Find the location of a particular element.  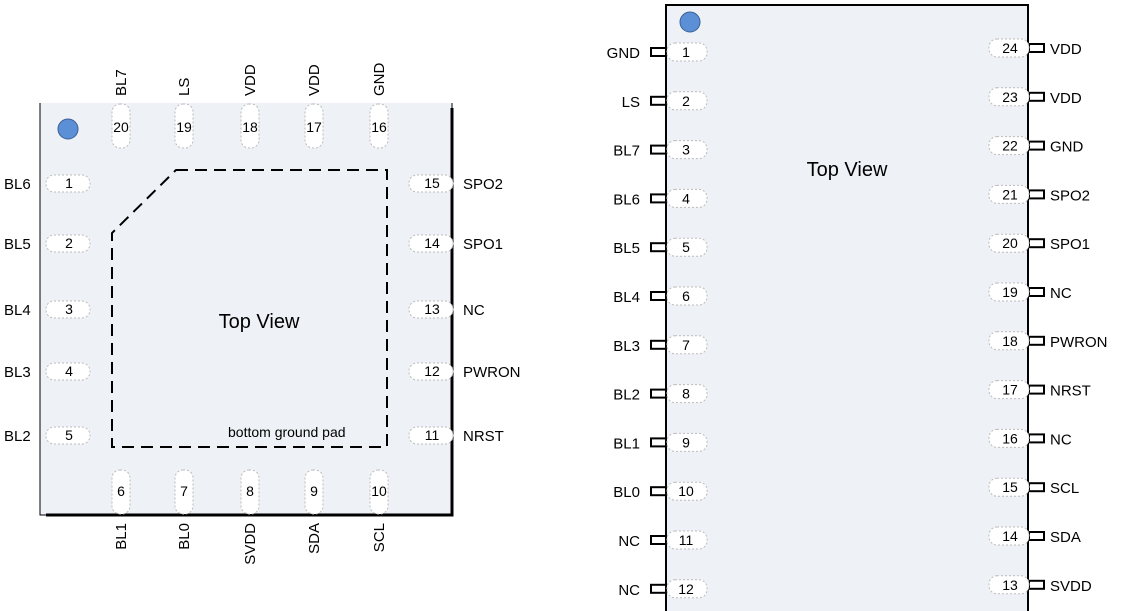

dip-pin-15: 15 SCL is located at coordinates (1033, 487).